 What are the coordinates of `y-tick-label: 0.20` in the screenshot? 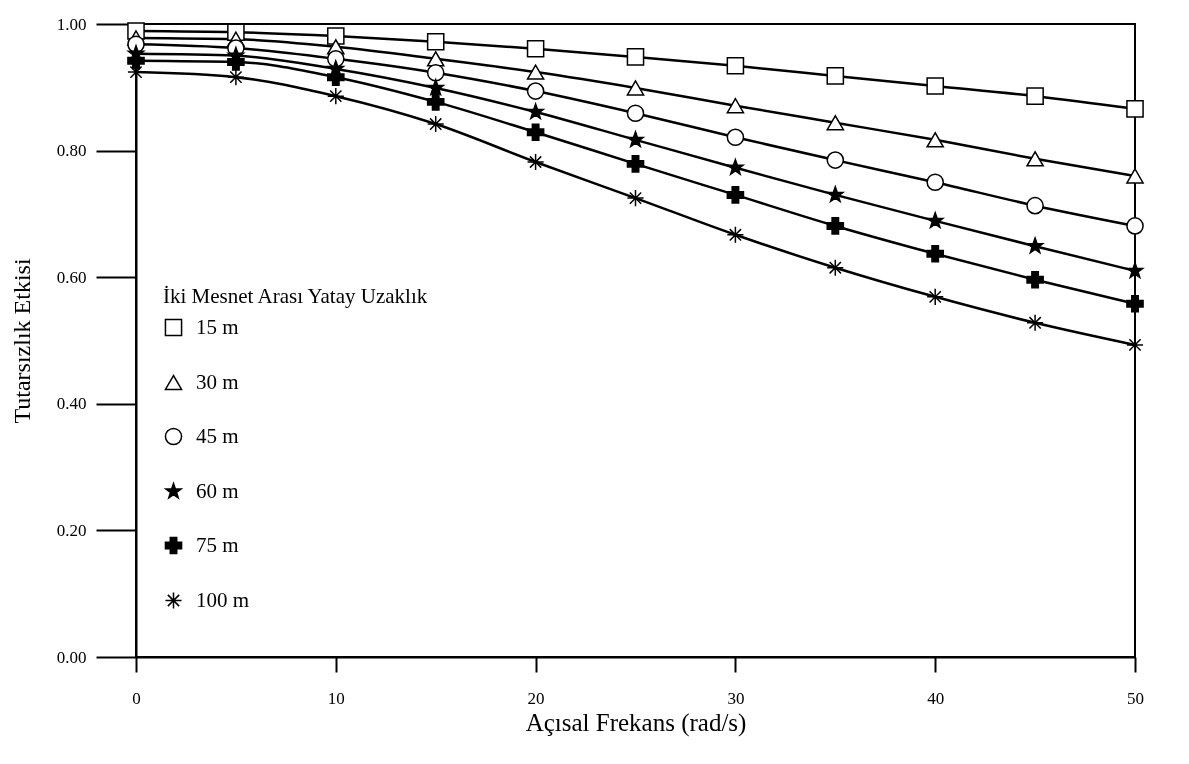 It's located at (71, 530).